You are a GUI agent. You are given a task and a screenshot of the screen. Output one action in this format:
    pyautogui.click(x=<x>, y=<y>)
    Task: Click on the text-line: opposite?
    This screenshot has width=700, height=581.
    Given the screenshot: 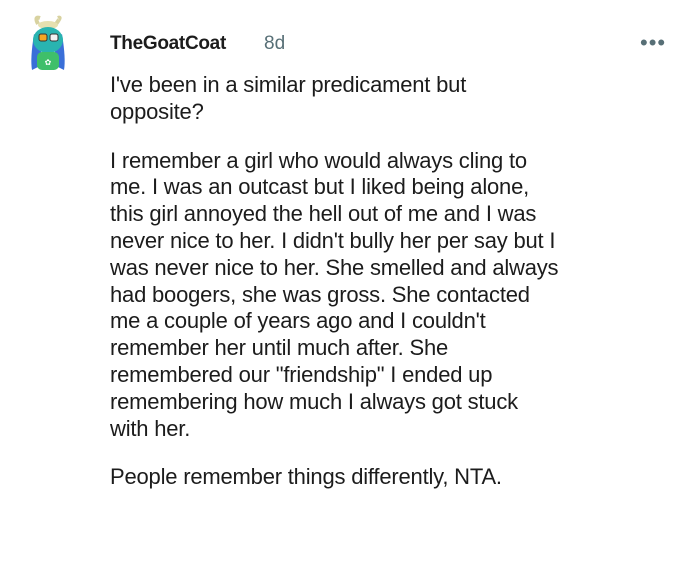 What is the action you would take?
    pyautogui.click(x=157, y=111)
    